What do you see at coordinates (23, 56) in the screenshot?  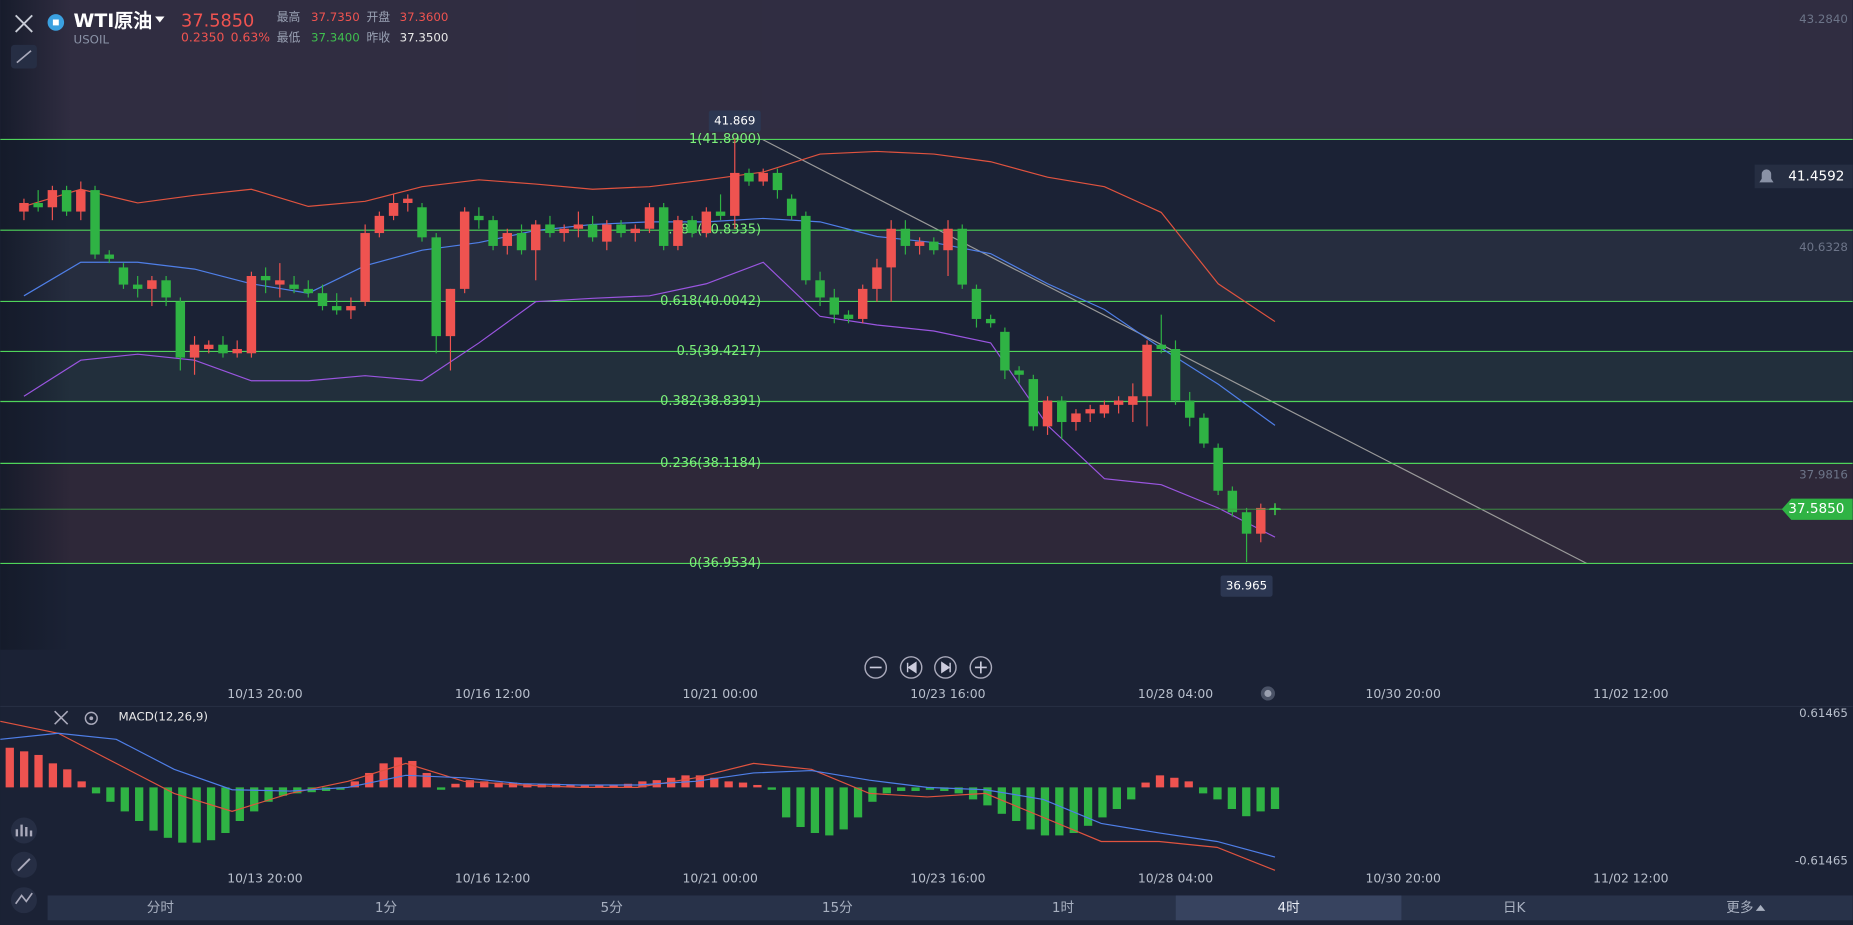 I see `draw-tool` at bounding box center [23, 56].